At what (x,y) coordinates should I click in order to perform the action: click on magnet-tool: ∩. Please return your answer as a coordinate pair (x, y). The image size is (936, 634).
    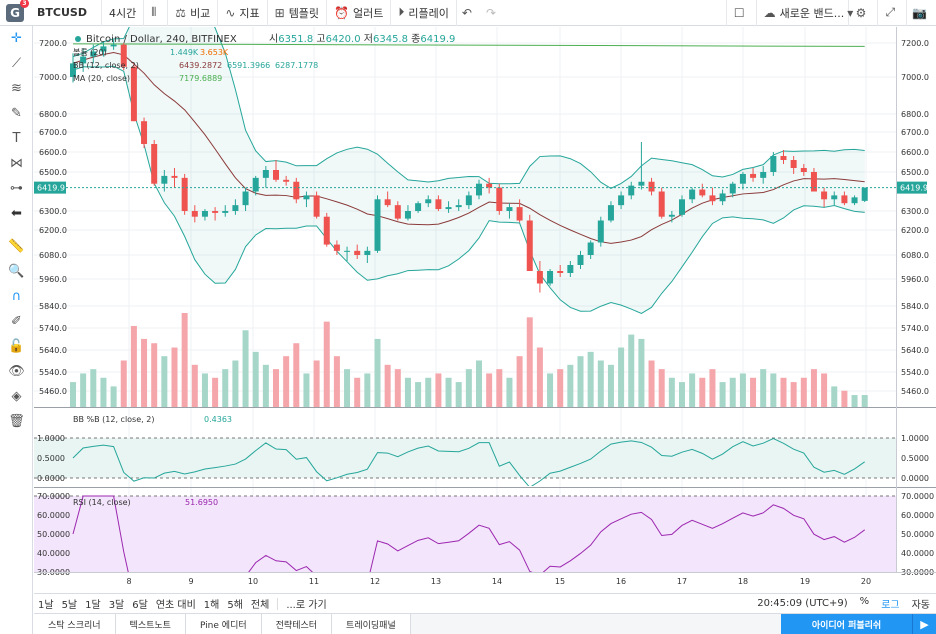
    Looking at the image, I should click on (16, 296).